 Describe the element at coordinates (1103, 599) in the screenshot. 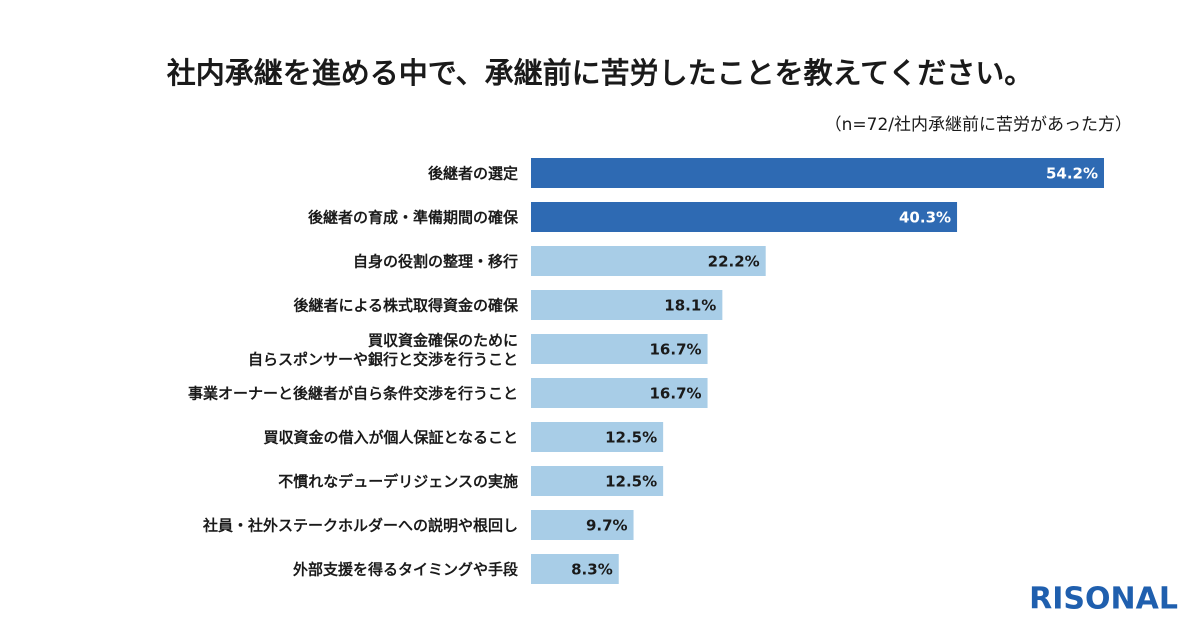

I see `logo: RISONAL` at that location.